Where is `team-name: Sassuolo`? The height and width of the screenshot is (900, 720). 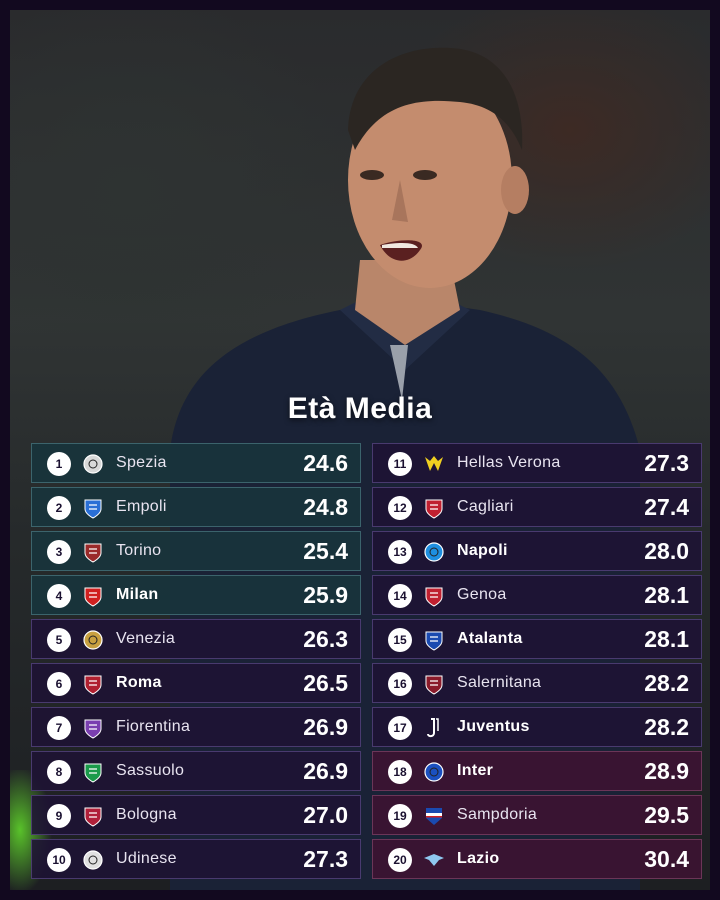
team-name: Sassuolo is located at coordinates (150, 770).